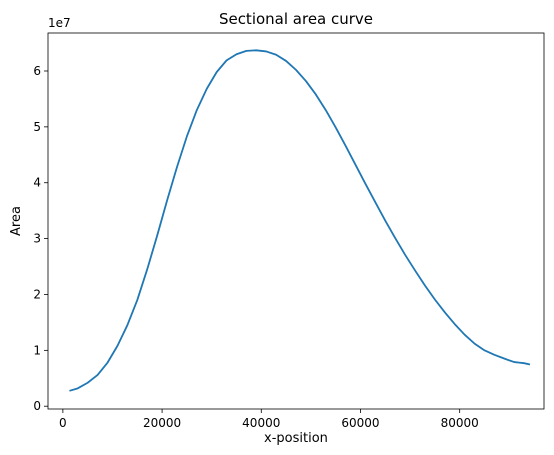  I want to click on x-tick-label: 0, so click(63, 423).